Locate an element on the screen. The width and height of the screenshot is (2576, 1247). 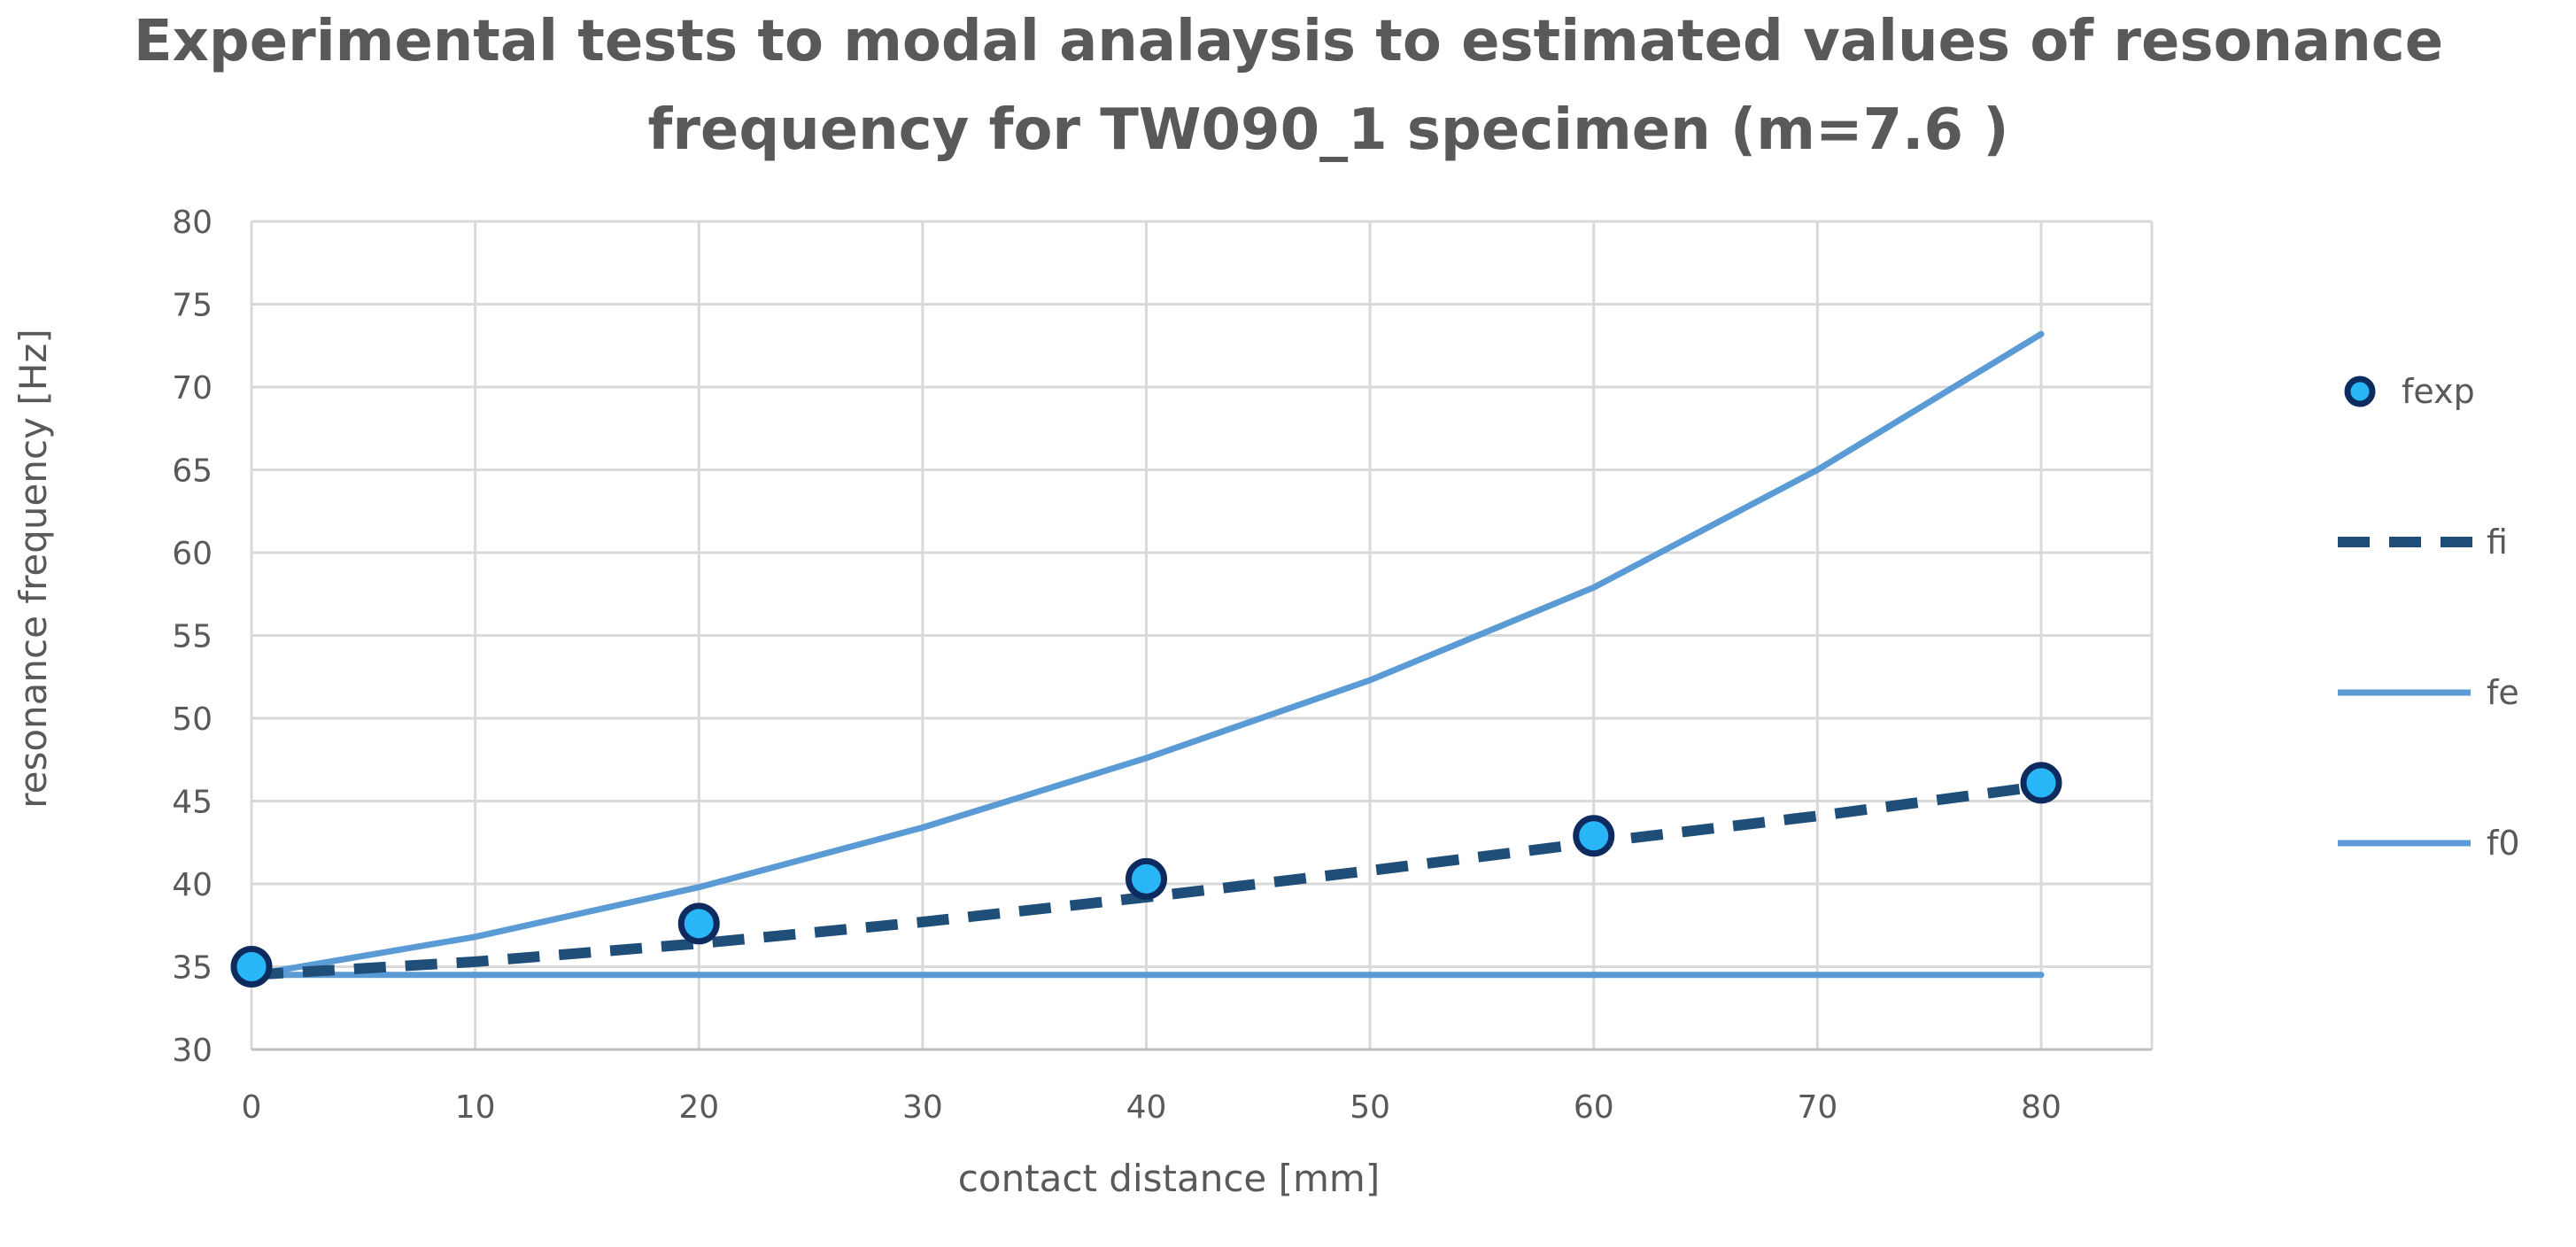
x-axis-ticks: 0 10 20 30 40 50 60 70 80 is located at coordinates (1152, 1107).